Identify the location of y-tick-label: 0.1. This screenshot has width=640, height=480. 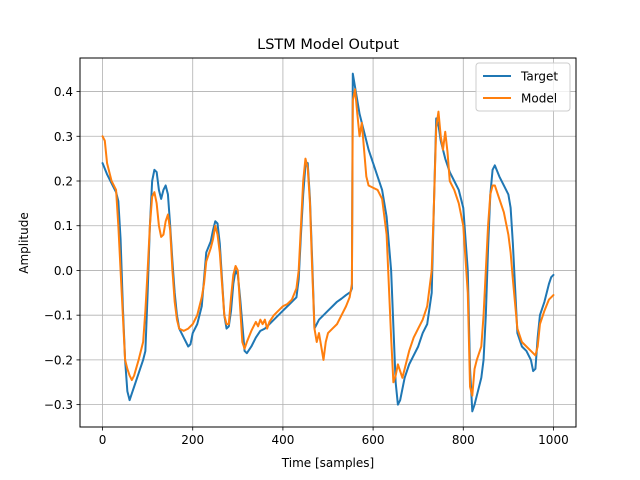
(63, 226).